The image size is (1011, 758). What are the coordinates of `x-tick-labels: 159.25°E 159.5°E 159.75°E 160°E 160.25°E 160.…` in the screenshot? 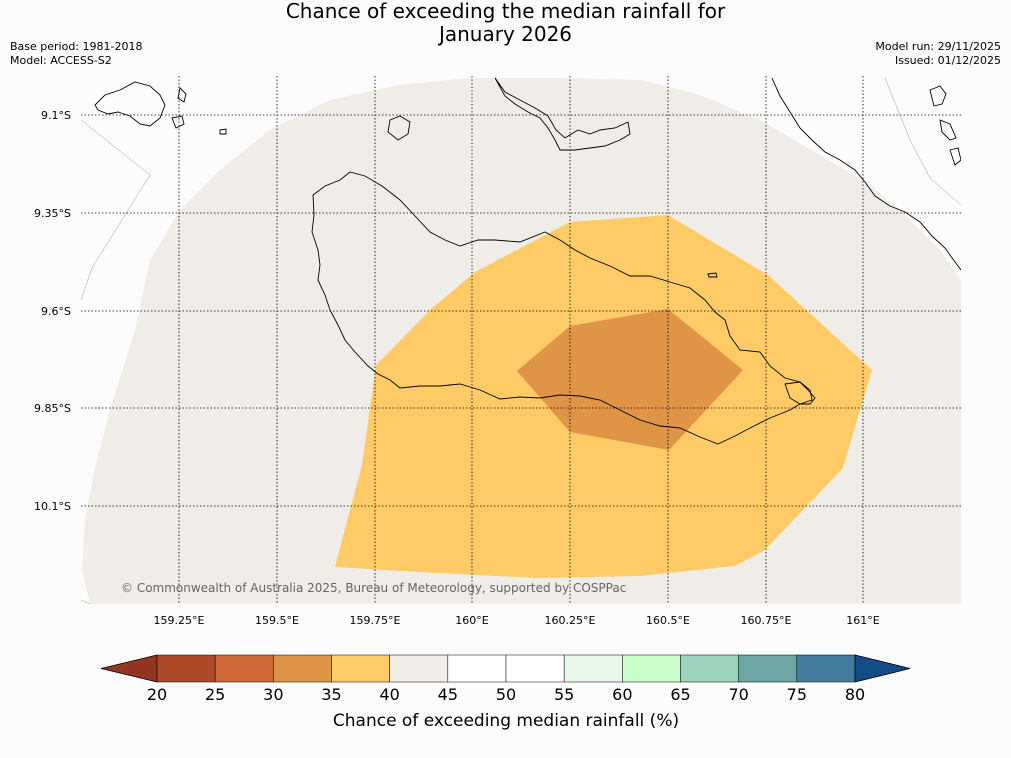 It's located at (517, 620).